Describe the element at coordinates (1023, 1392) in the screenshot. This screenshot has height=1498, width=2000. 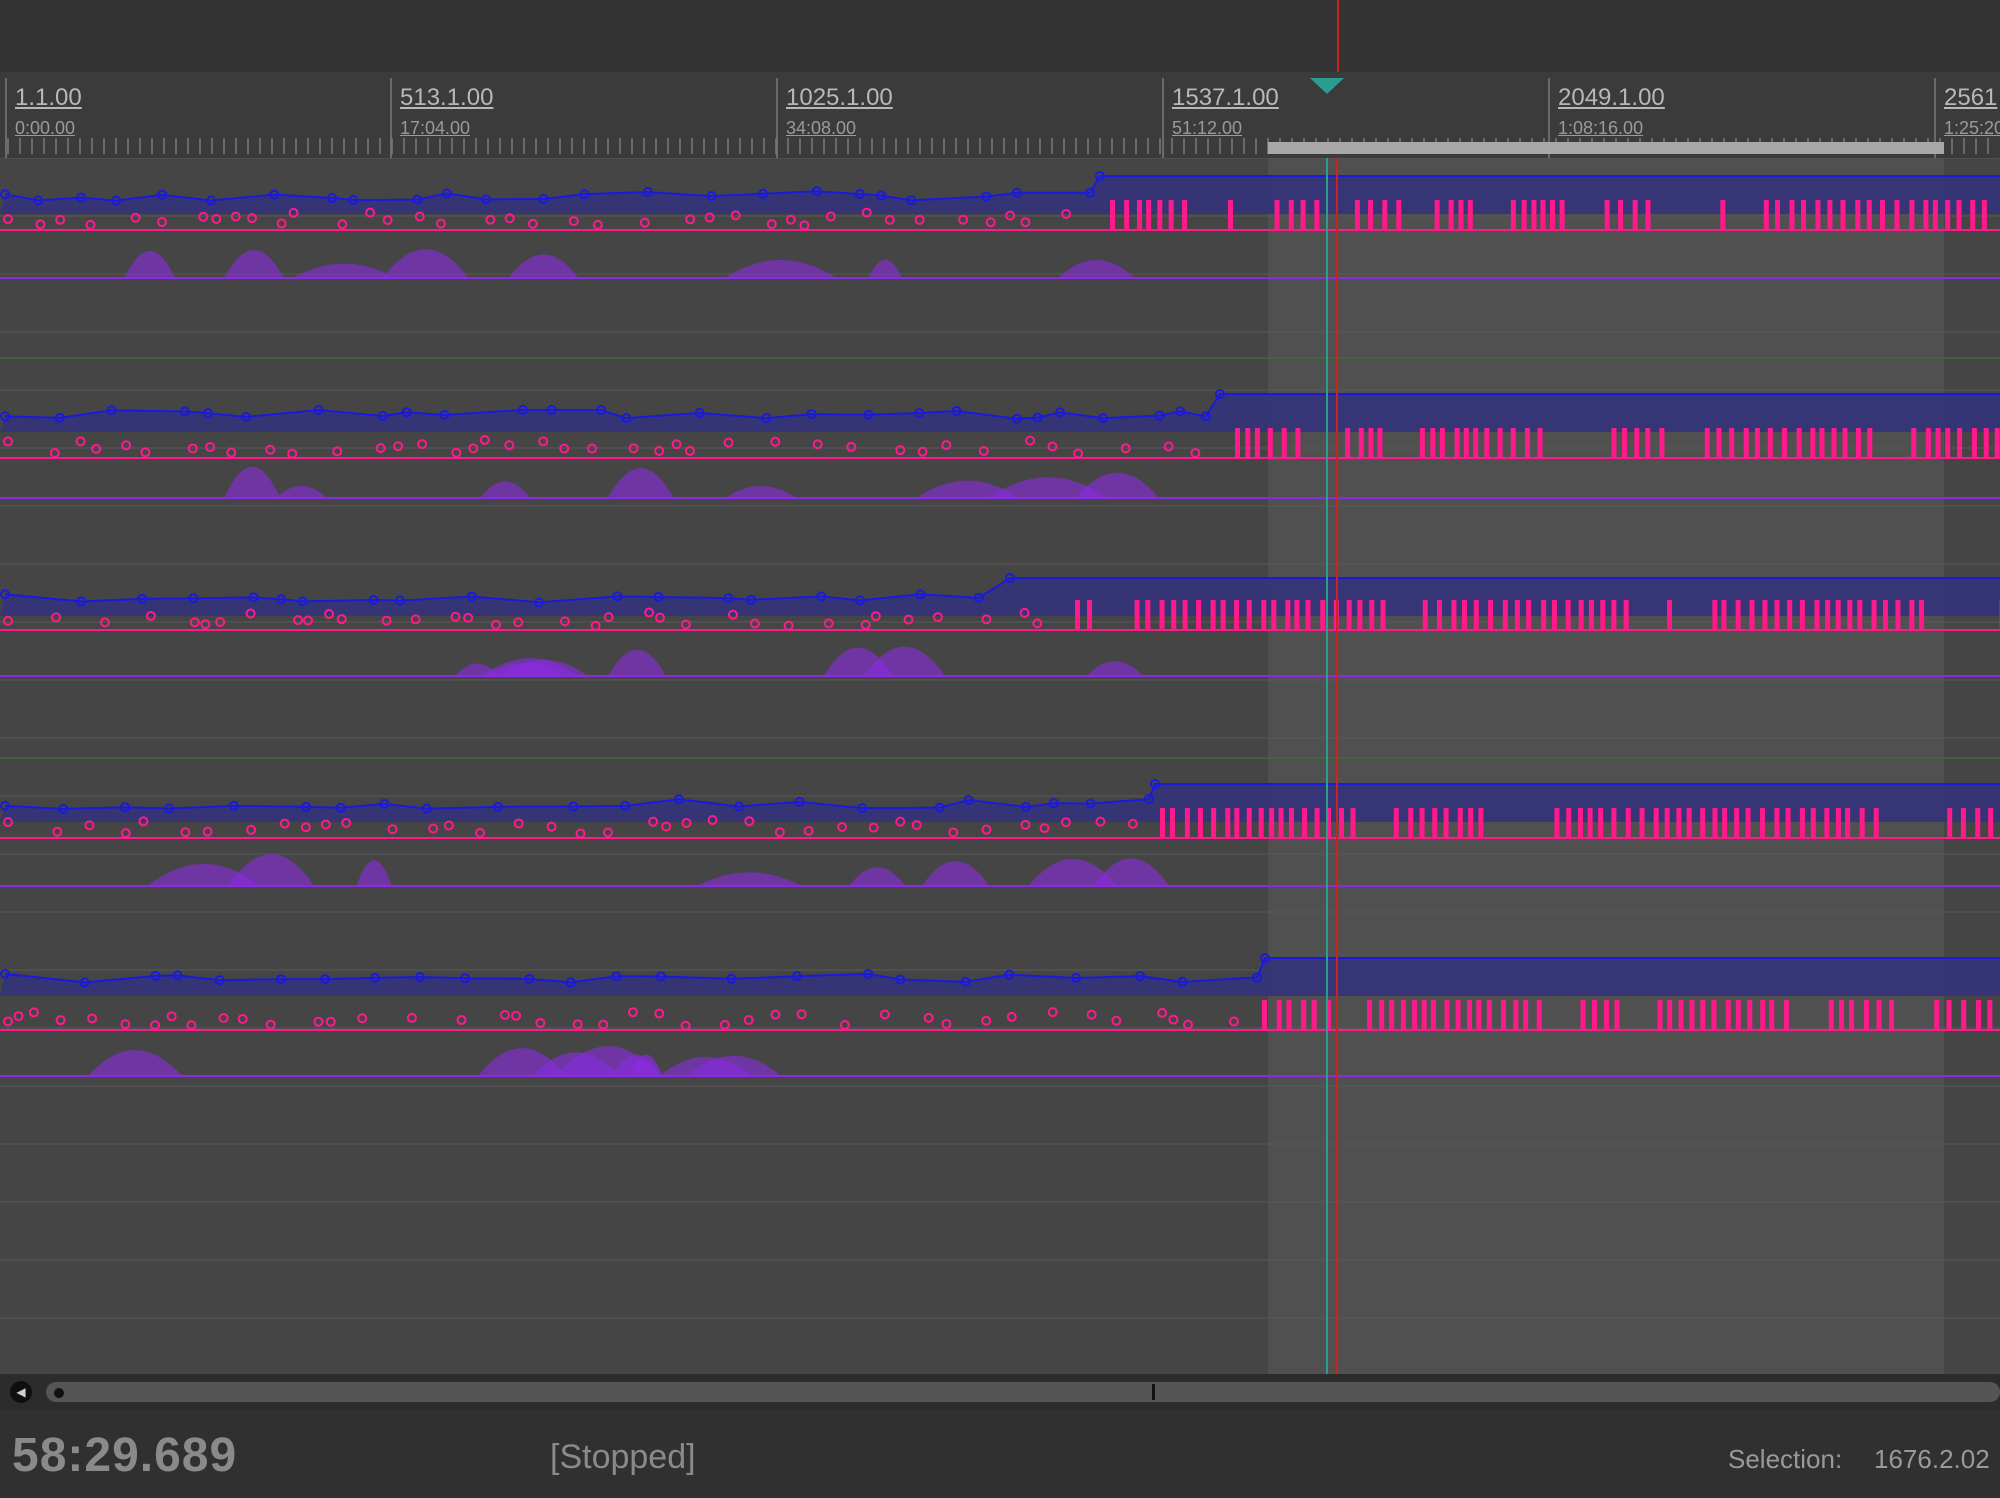
I see `scroll-track` at that location.